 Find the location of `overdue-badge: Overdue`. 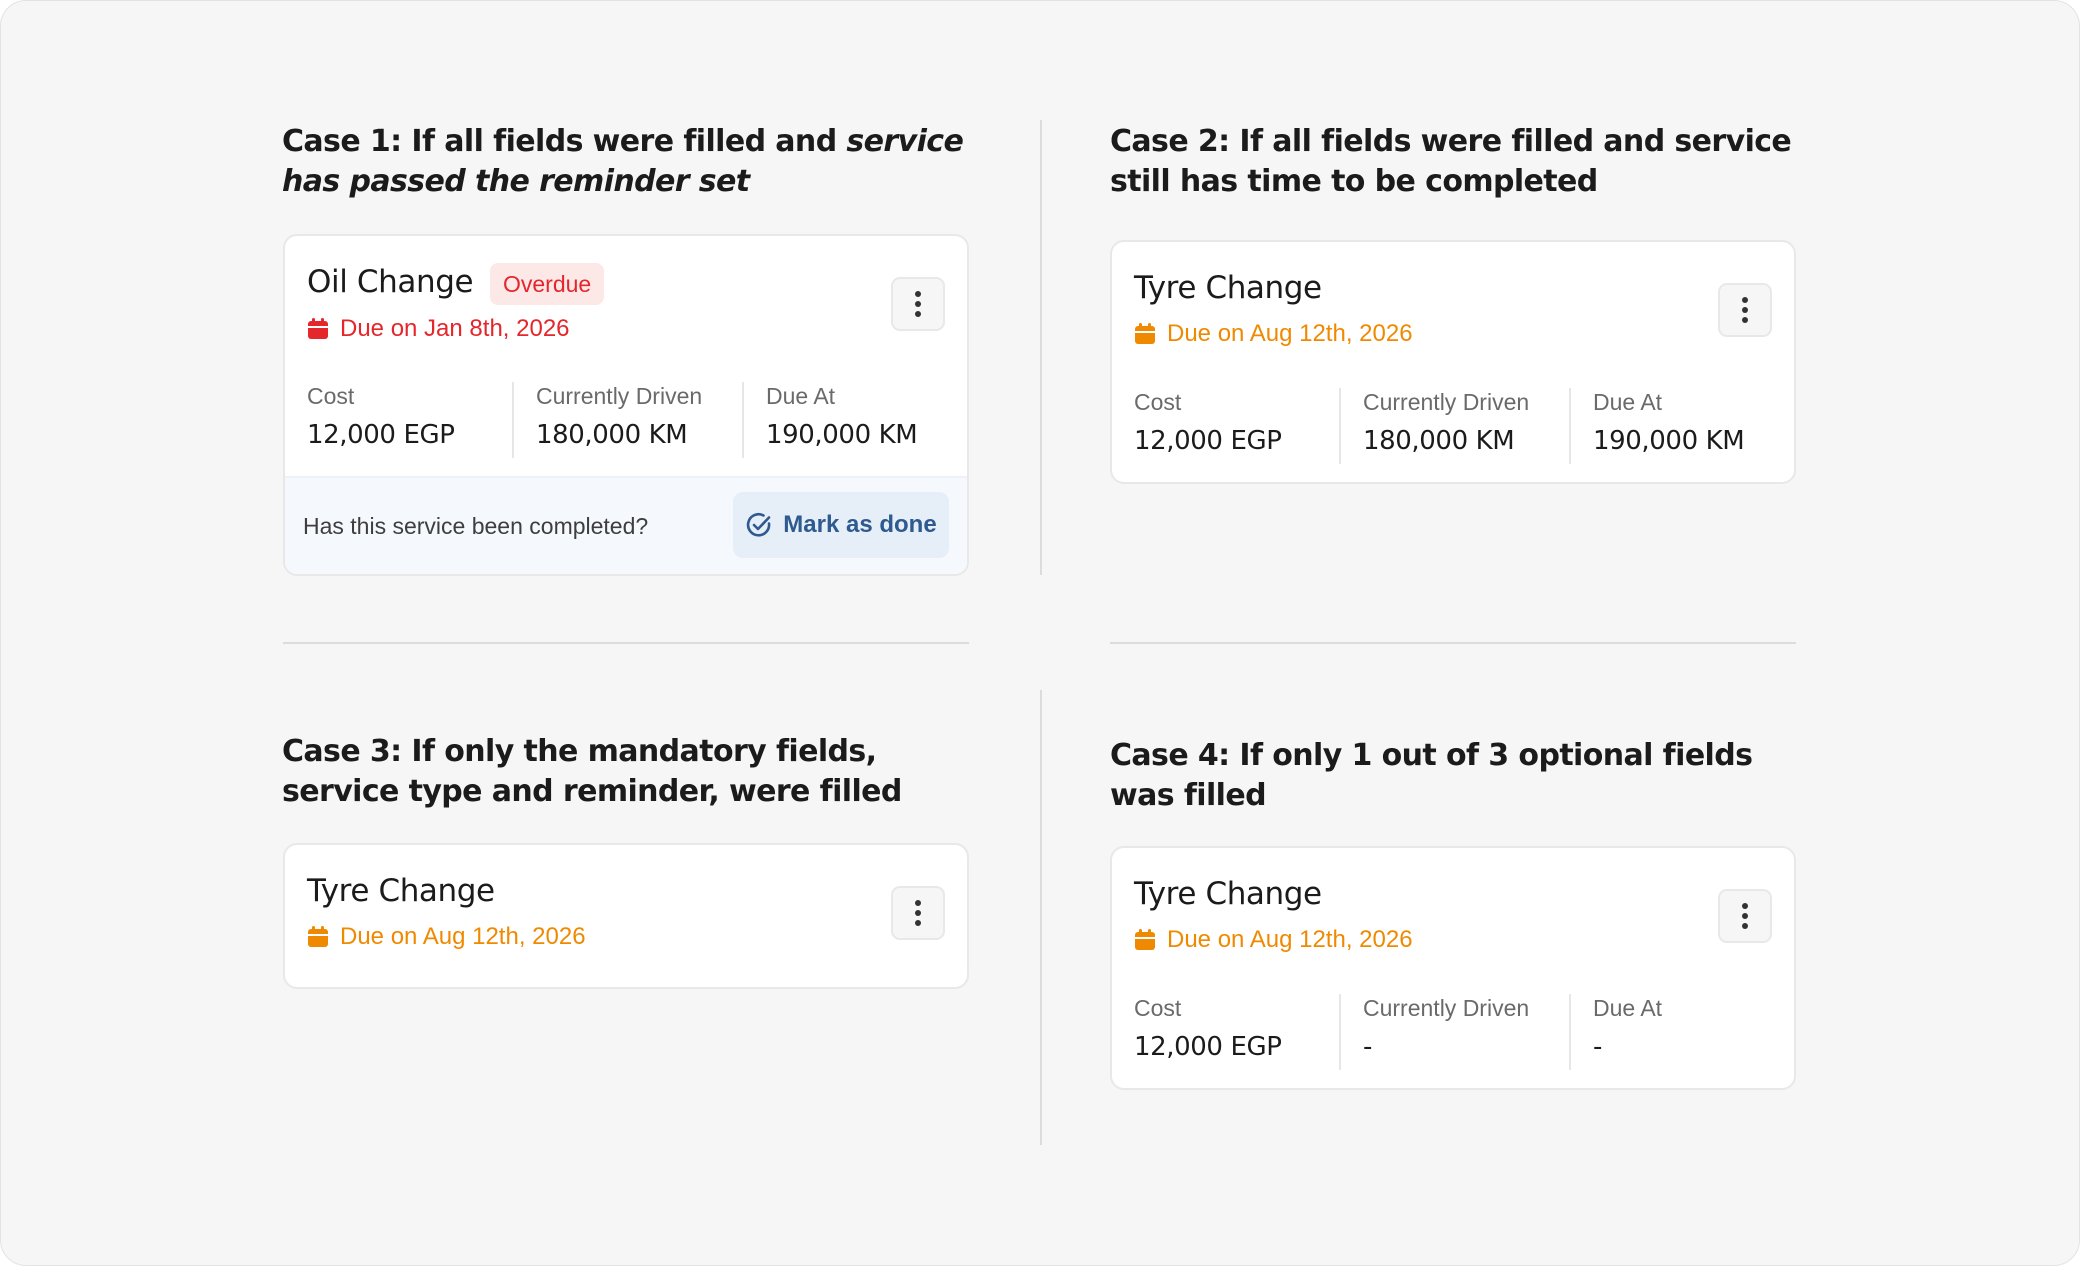

overdue-badge: Overdue is located at coordinates (547, 284).